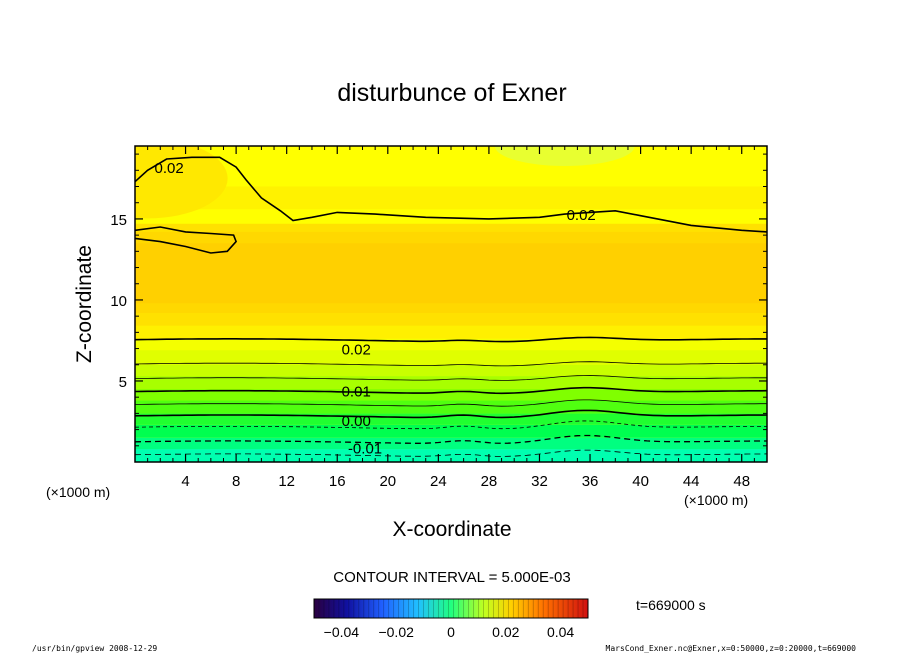 Image resolution: width=904 pixels, height=654 pixels. Describe the element at coordinates (451, 529) in the screenshot. I see `x-axis-label: X-coordinate` at that location.